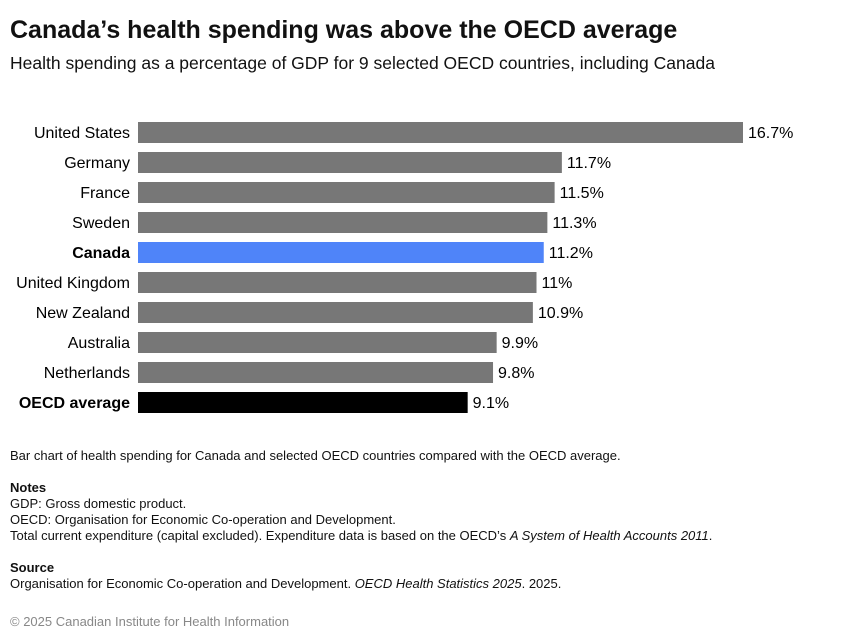 This screenshot has width=850, height=637. What do you see at coordinates (557, 283) in the screenshot?
I see `value-label: 11%` at bounding box center [557, 283].